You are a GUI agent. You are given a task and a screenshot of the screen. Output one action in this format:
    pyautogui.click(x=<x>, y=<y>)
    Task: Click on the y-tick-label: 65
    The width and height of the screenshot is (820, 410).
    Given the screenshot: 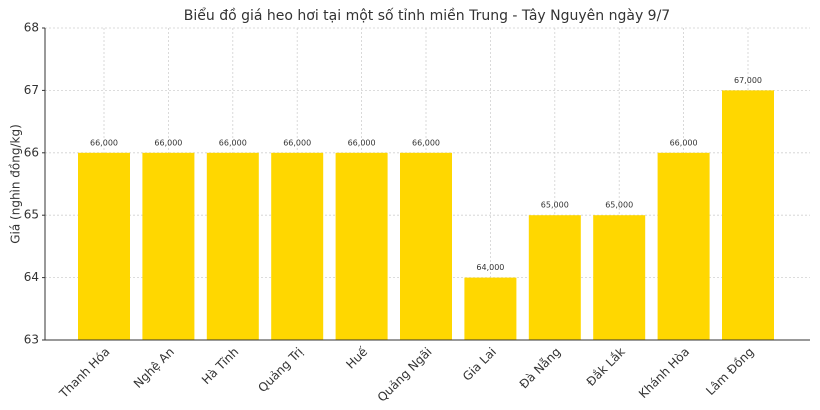 What is the action you would take?
    pyautogui.click(x=31, y=215)
    